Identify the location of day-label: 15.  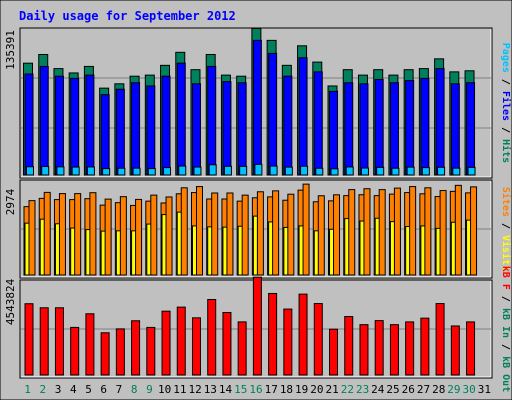
(240, 389).